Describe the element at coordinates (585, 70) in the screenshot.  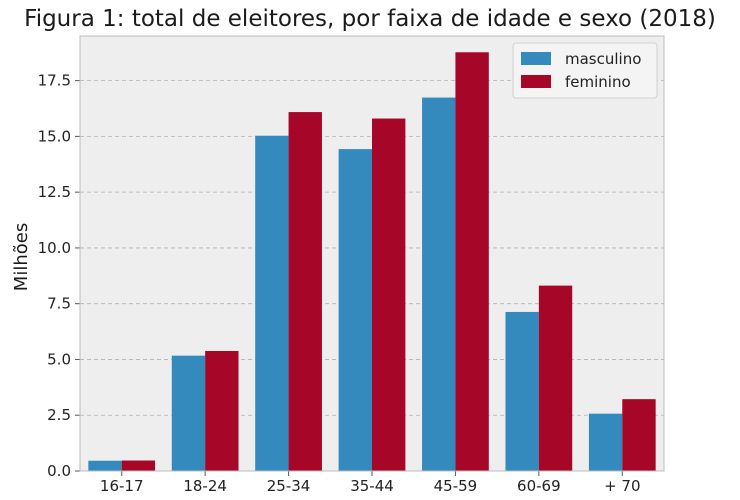
I see `legend: masculino feminino` at that location.